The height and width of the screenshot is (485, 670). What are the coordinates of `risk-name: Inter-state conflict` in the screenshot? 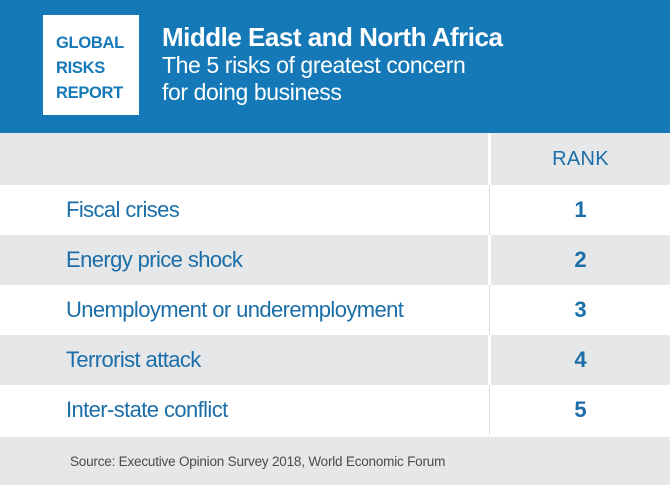 It's located at (147, 409).